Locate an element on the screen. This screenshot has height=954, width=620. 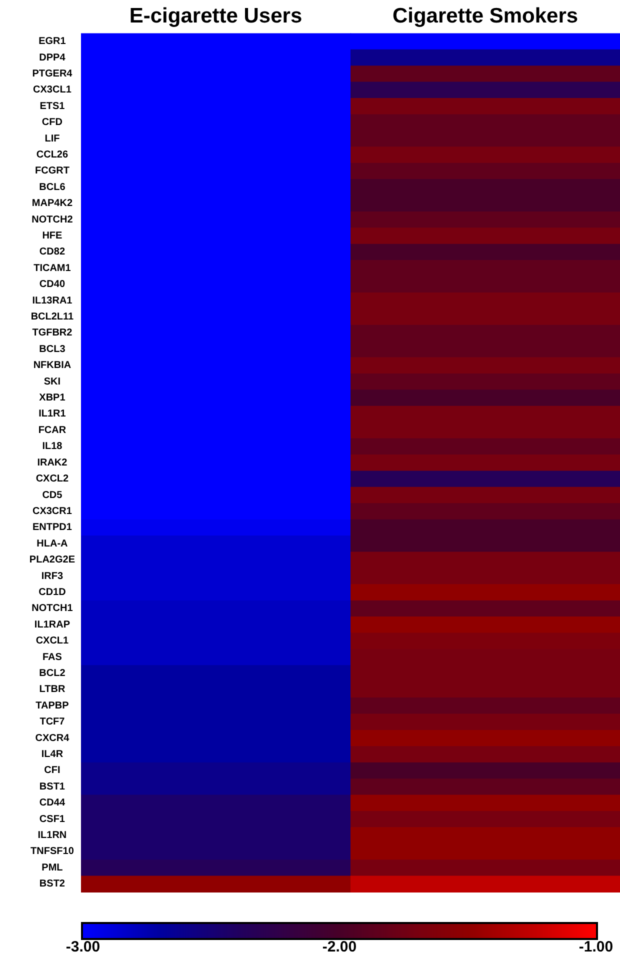
y-tick-label: PLA2G2E is located at coordinates (52, 560).